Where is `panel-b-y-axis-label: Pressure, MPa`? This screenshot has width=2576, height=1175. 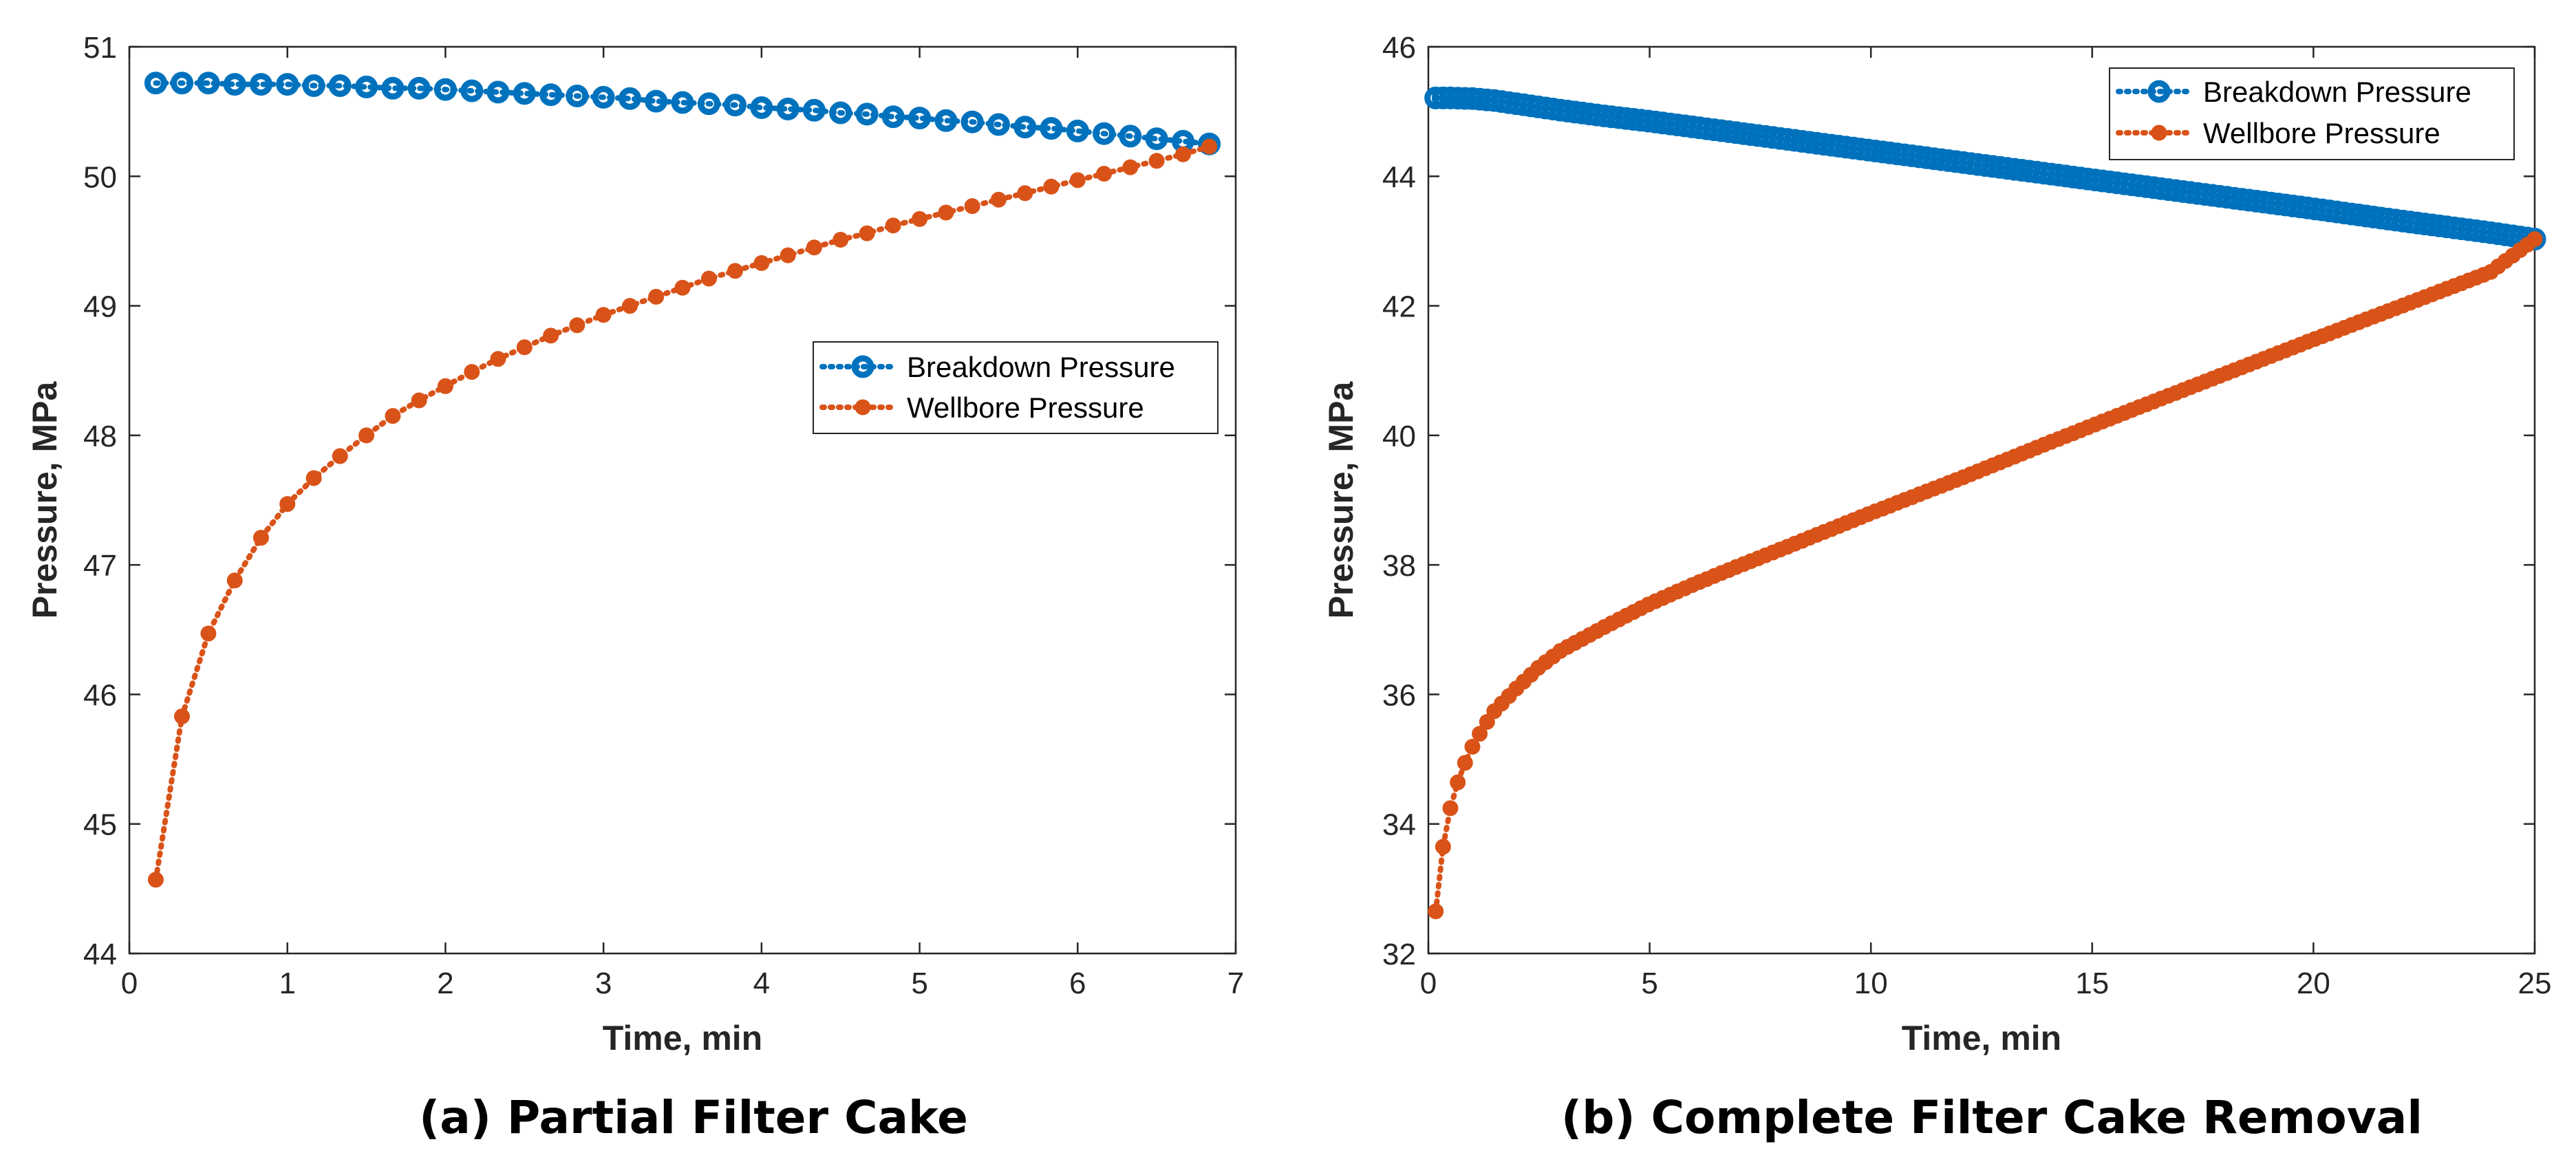
panel-b-y-axis-label: Pressure, MPa is located at coordinates (1341, 499).